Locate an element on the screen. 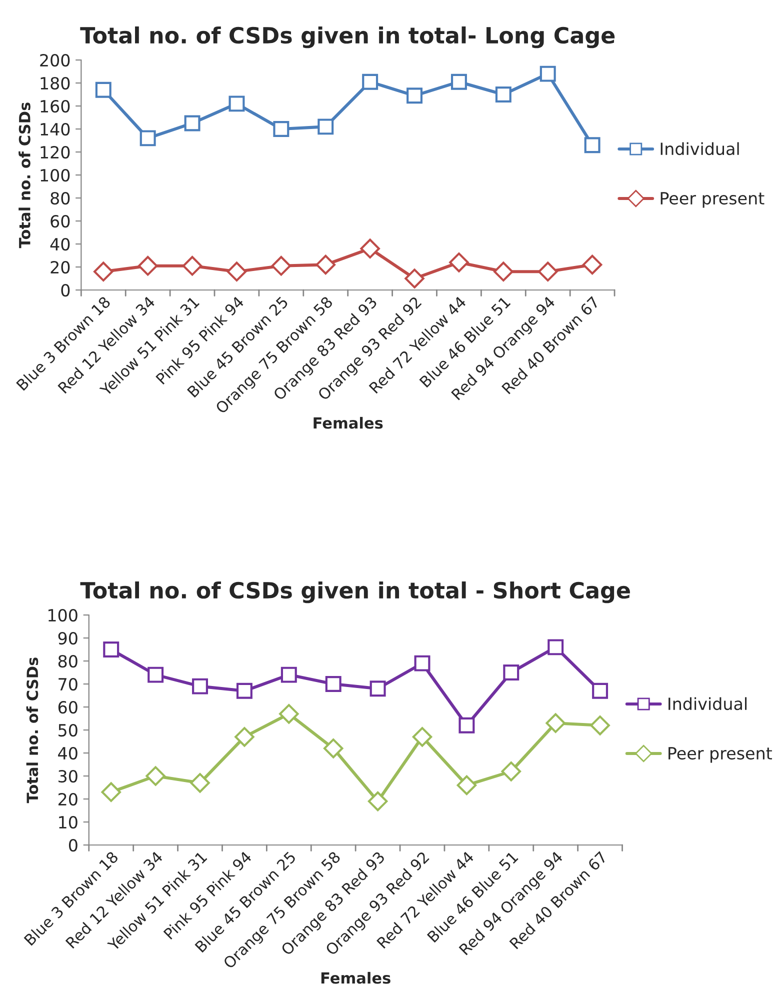 The image size is (773, 1000). y-tick-label: 30 is located at coordinates (68, 776).